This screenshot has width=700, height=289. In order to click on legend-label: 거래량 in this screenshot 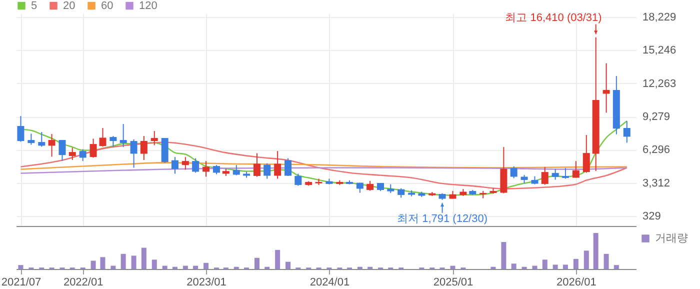, I will do `click(671, 238)`.